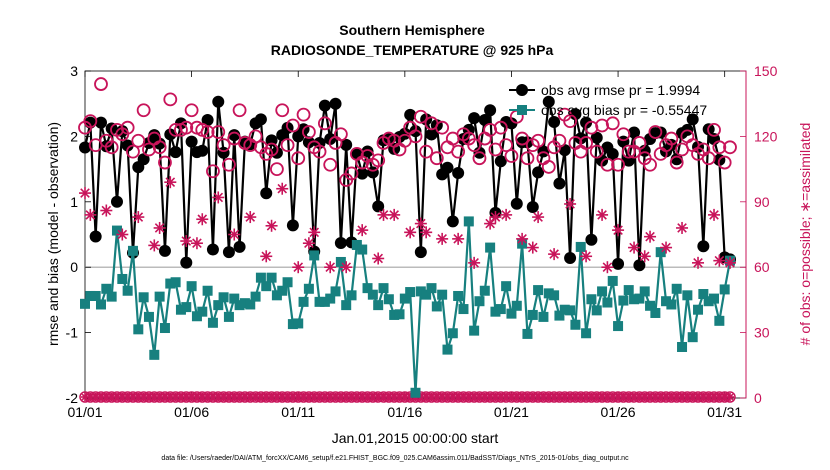  Describe the element at coordinates (74, 267) in the screenshot. I see `left-y-tick-label: 0` at that location.